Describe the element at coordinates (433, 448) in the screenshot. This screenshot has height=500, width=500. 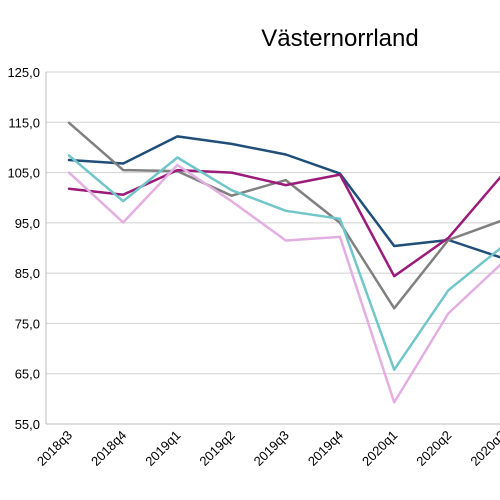
I see `x-tick-label: 2020q2` at that location.